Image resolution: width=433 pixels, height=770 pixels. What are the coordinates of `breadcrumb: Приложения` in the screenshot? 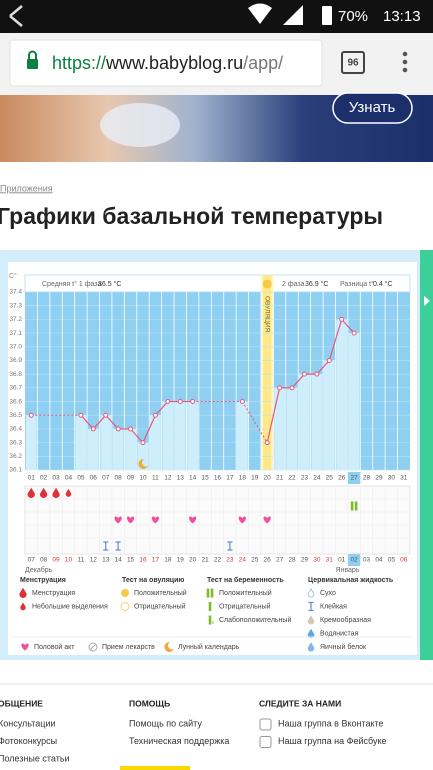 It's located at (26, 188).